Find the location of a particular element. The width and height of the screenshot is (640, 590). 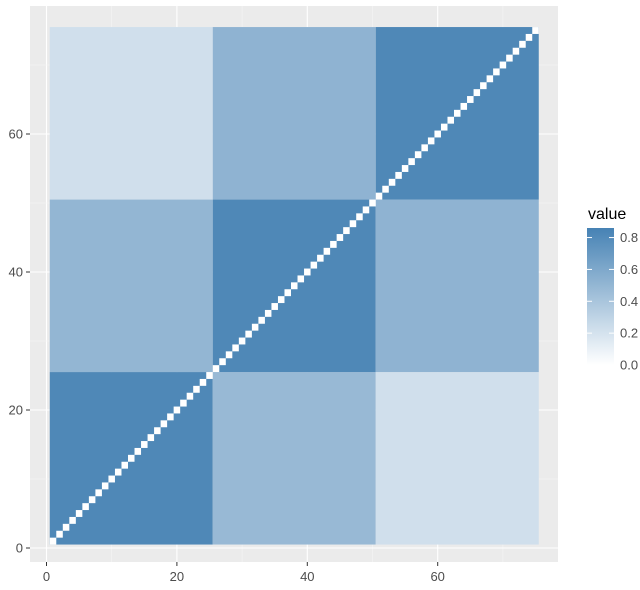

x-tick-label: 60 is located at coordinates (437, 576).